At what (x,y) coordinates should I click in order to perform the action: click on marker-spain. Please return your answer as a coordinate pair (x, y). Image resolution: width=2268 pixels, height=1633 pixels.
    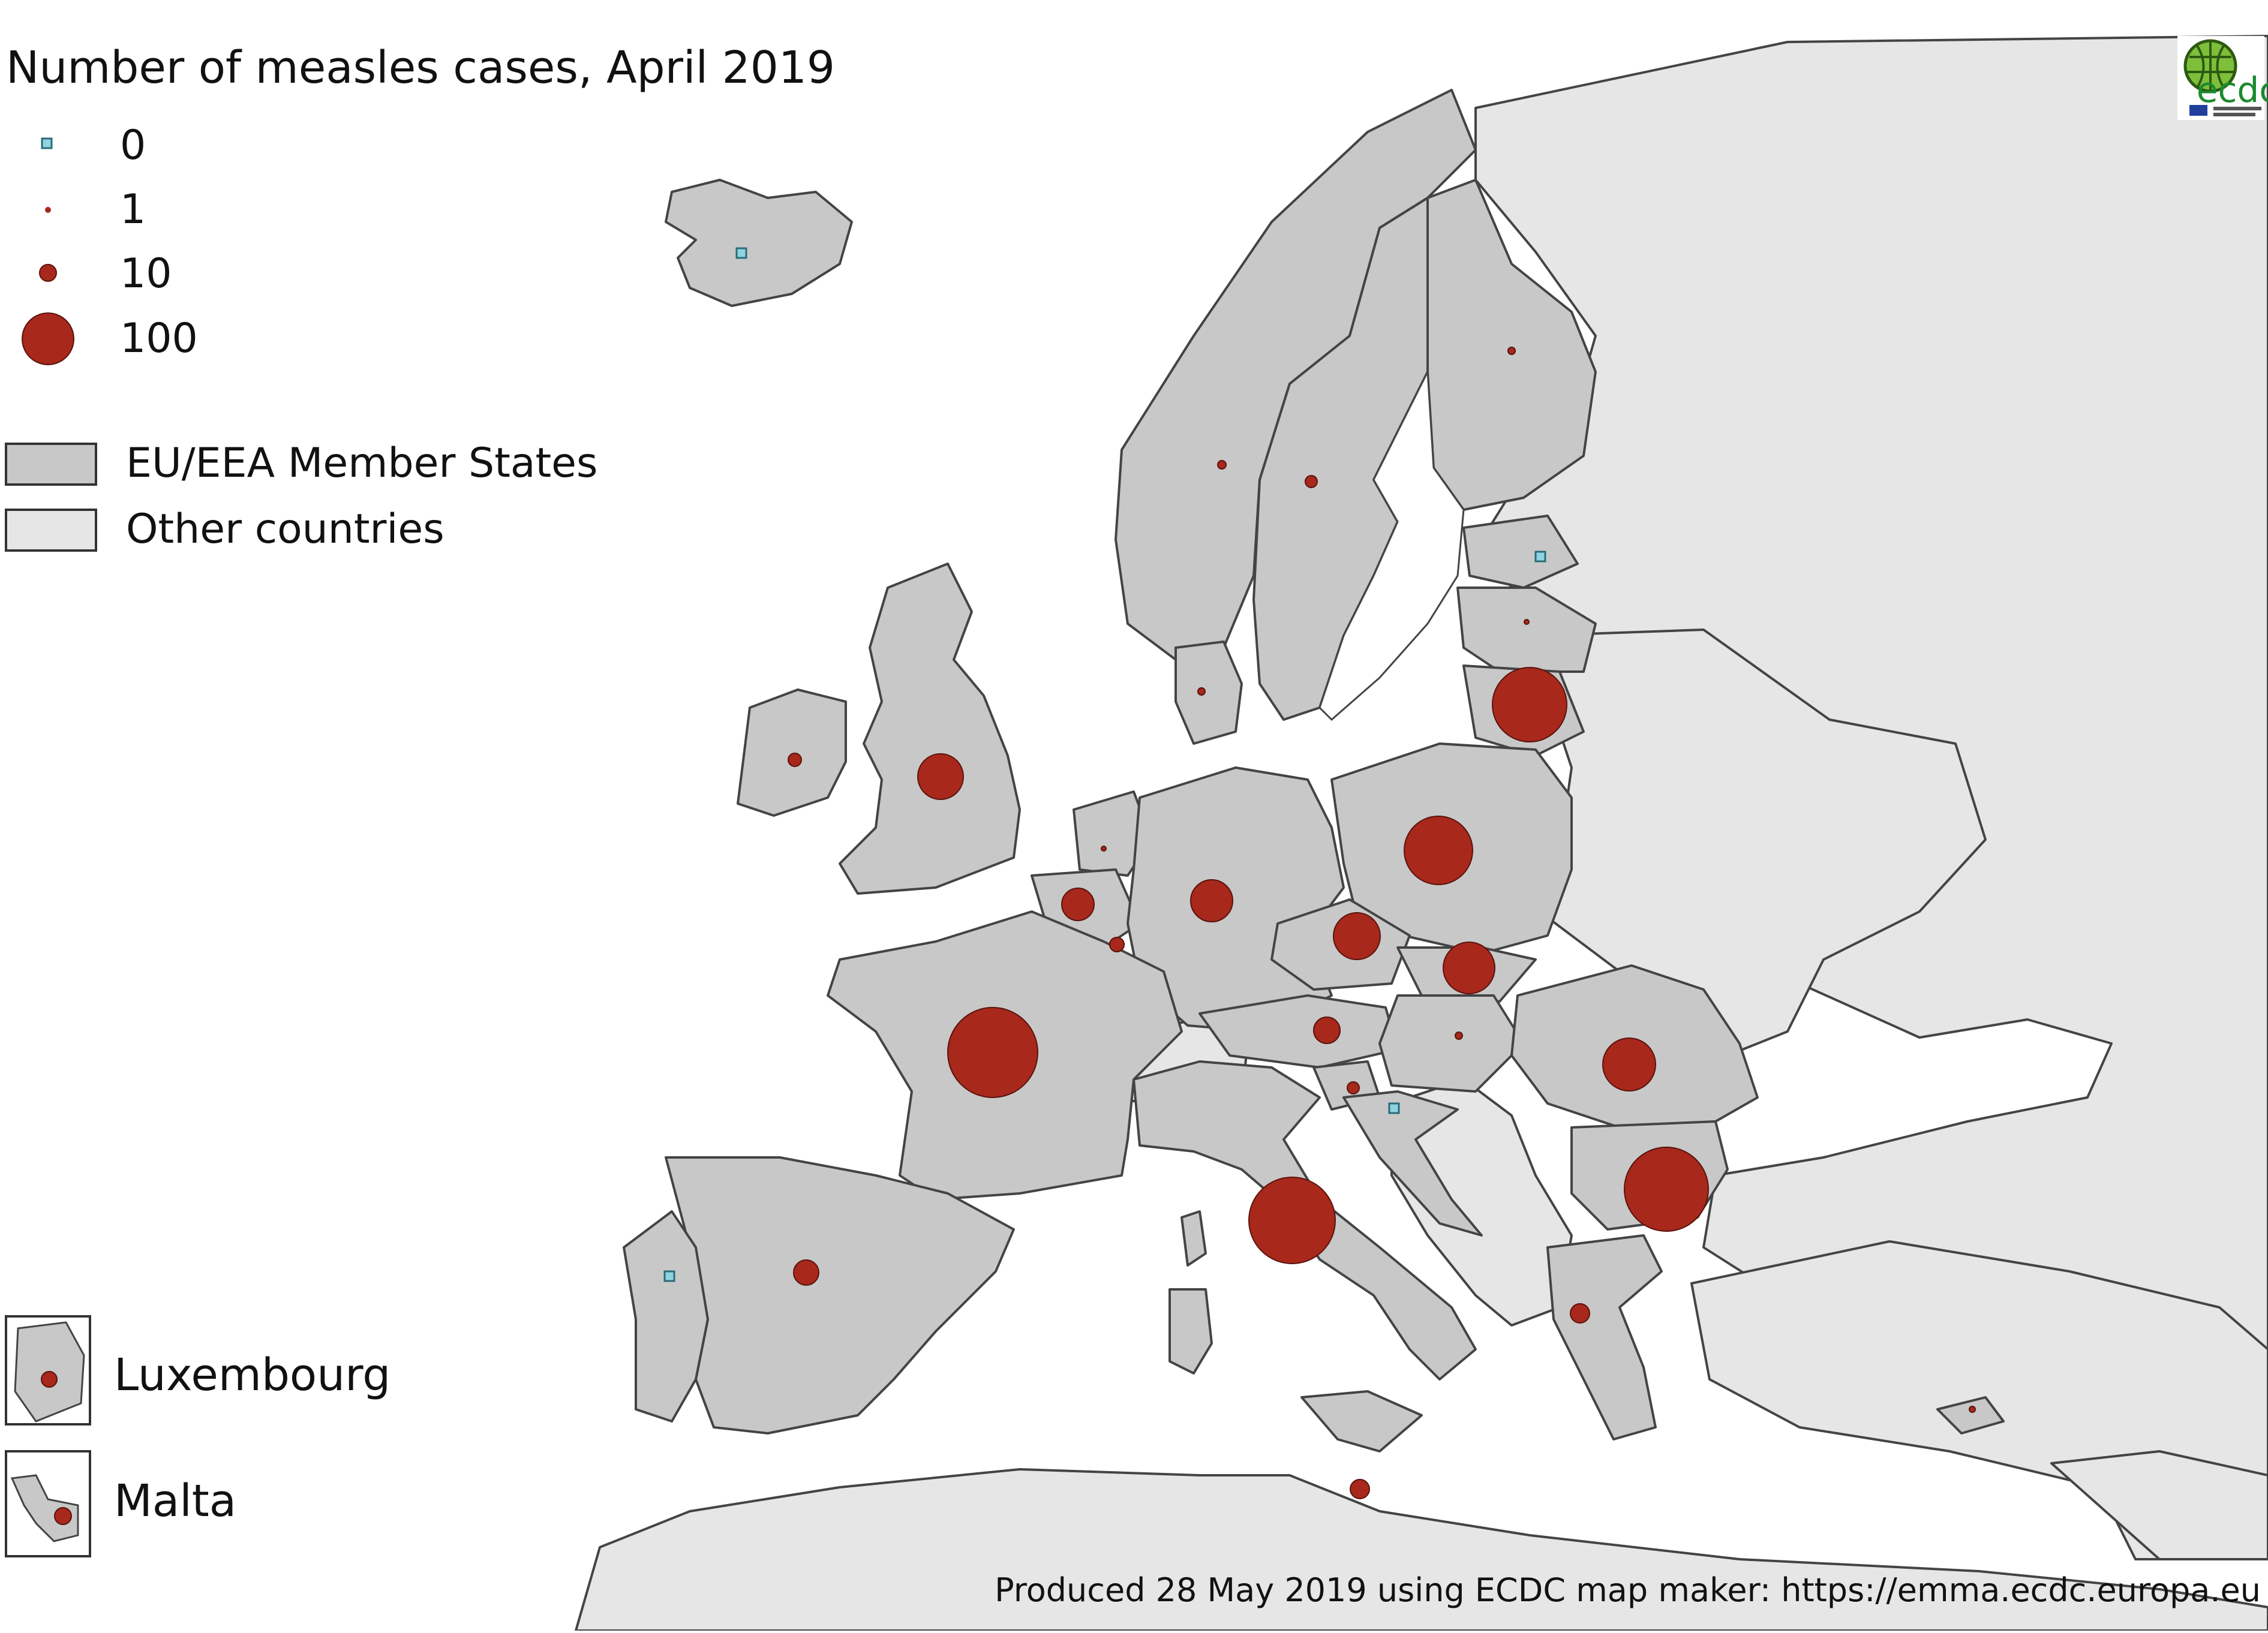
    Looking at the image, I should click on (806, 1273).